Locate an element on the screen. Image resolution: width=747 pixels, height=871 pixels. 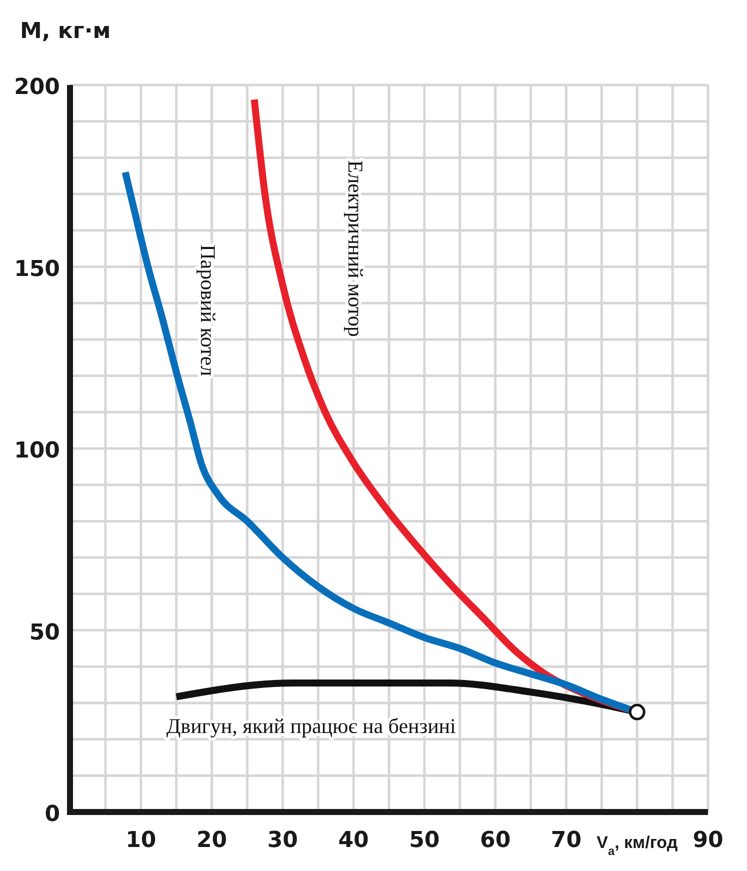
text: Паровий котел is located at coordinates (208, 310).